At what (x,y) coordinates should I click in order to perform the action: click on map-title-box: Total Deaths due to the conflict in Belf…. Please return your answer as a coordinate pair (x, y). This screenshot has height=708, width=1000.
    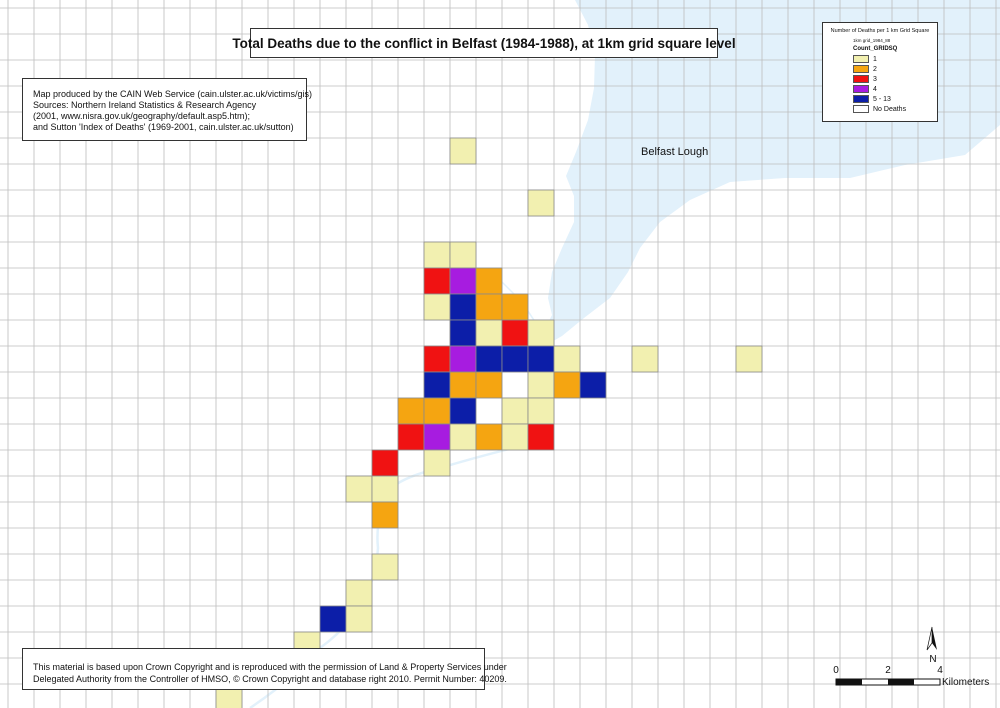
    Looking at the image, I should click on (484, 43).